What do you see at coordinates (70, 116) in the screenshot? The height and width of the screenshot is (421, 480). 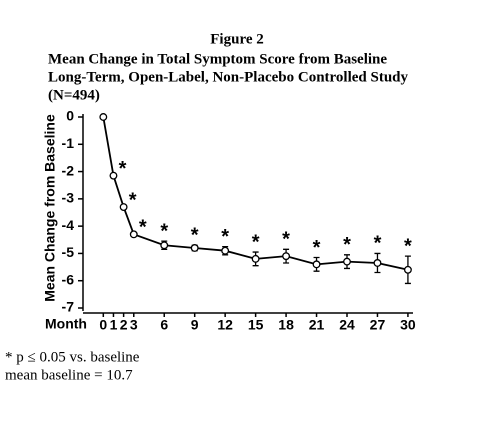 I see `y-tick-label: 0` at bounding box center [70, 116].